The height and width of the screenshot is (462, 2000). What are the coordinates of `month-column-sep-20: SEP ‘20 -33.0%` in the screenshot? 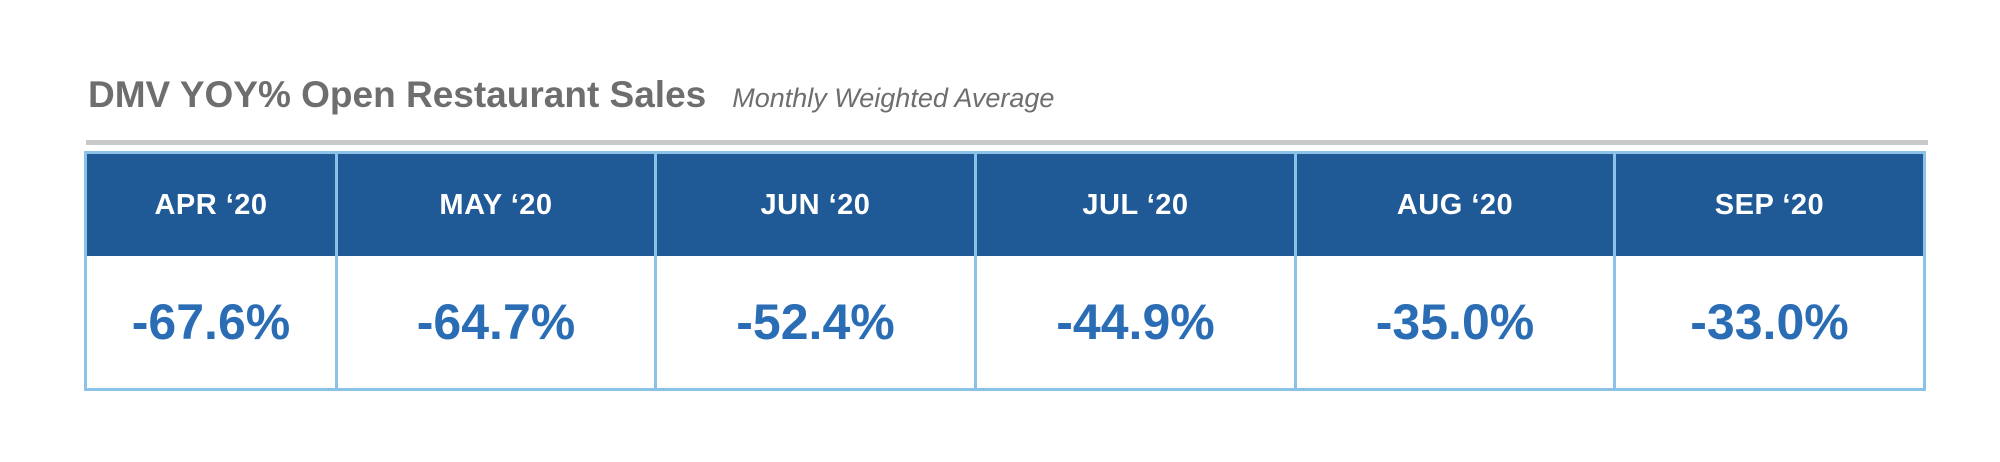 It's located at (1769, 271).